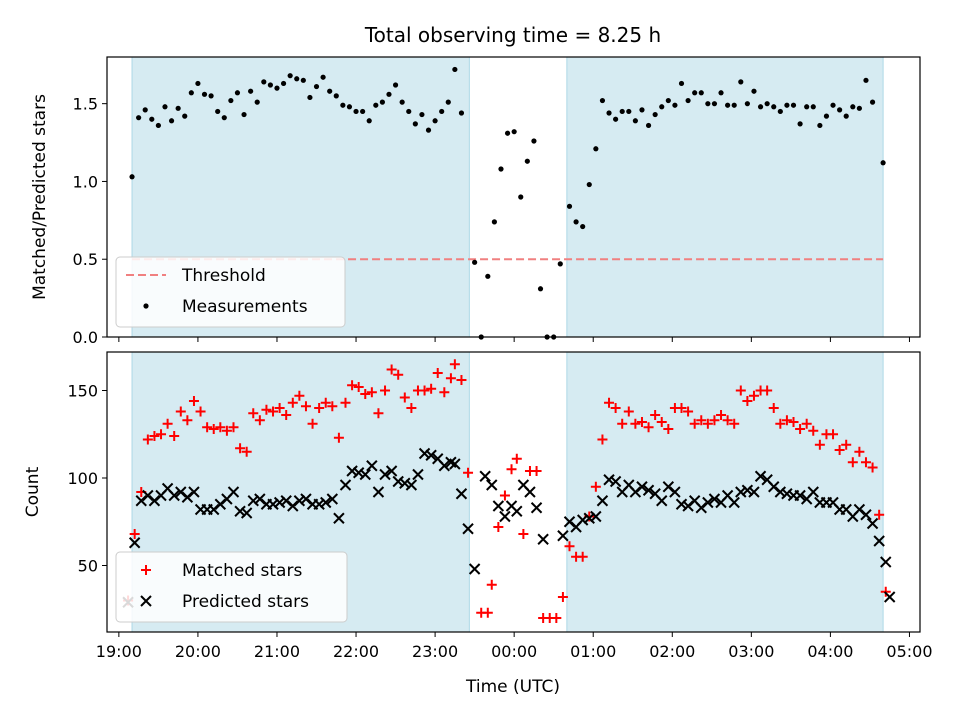 This screenshot has height=724, width=960. What do you see at coordinates (223, 276) in the screenshot?
I see `legend-label: Threshold` at bounding box center [223, 276].